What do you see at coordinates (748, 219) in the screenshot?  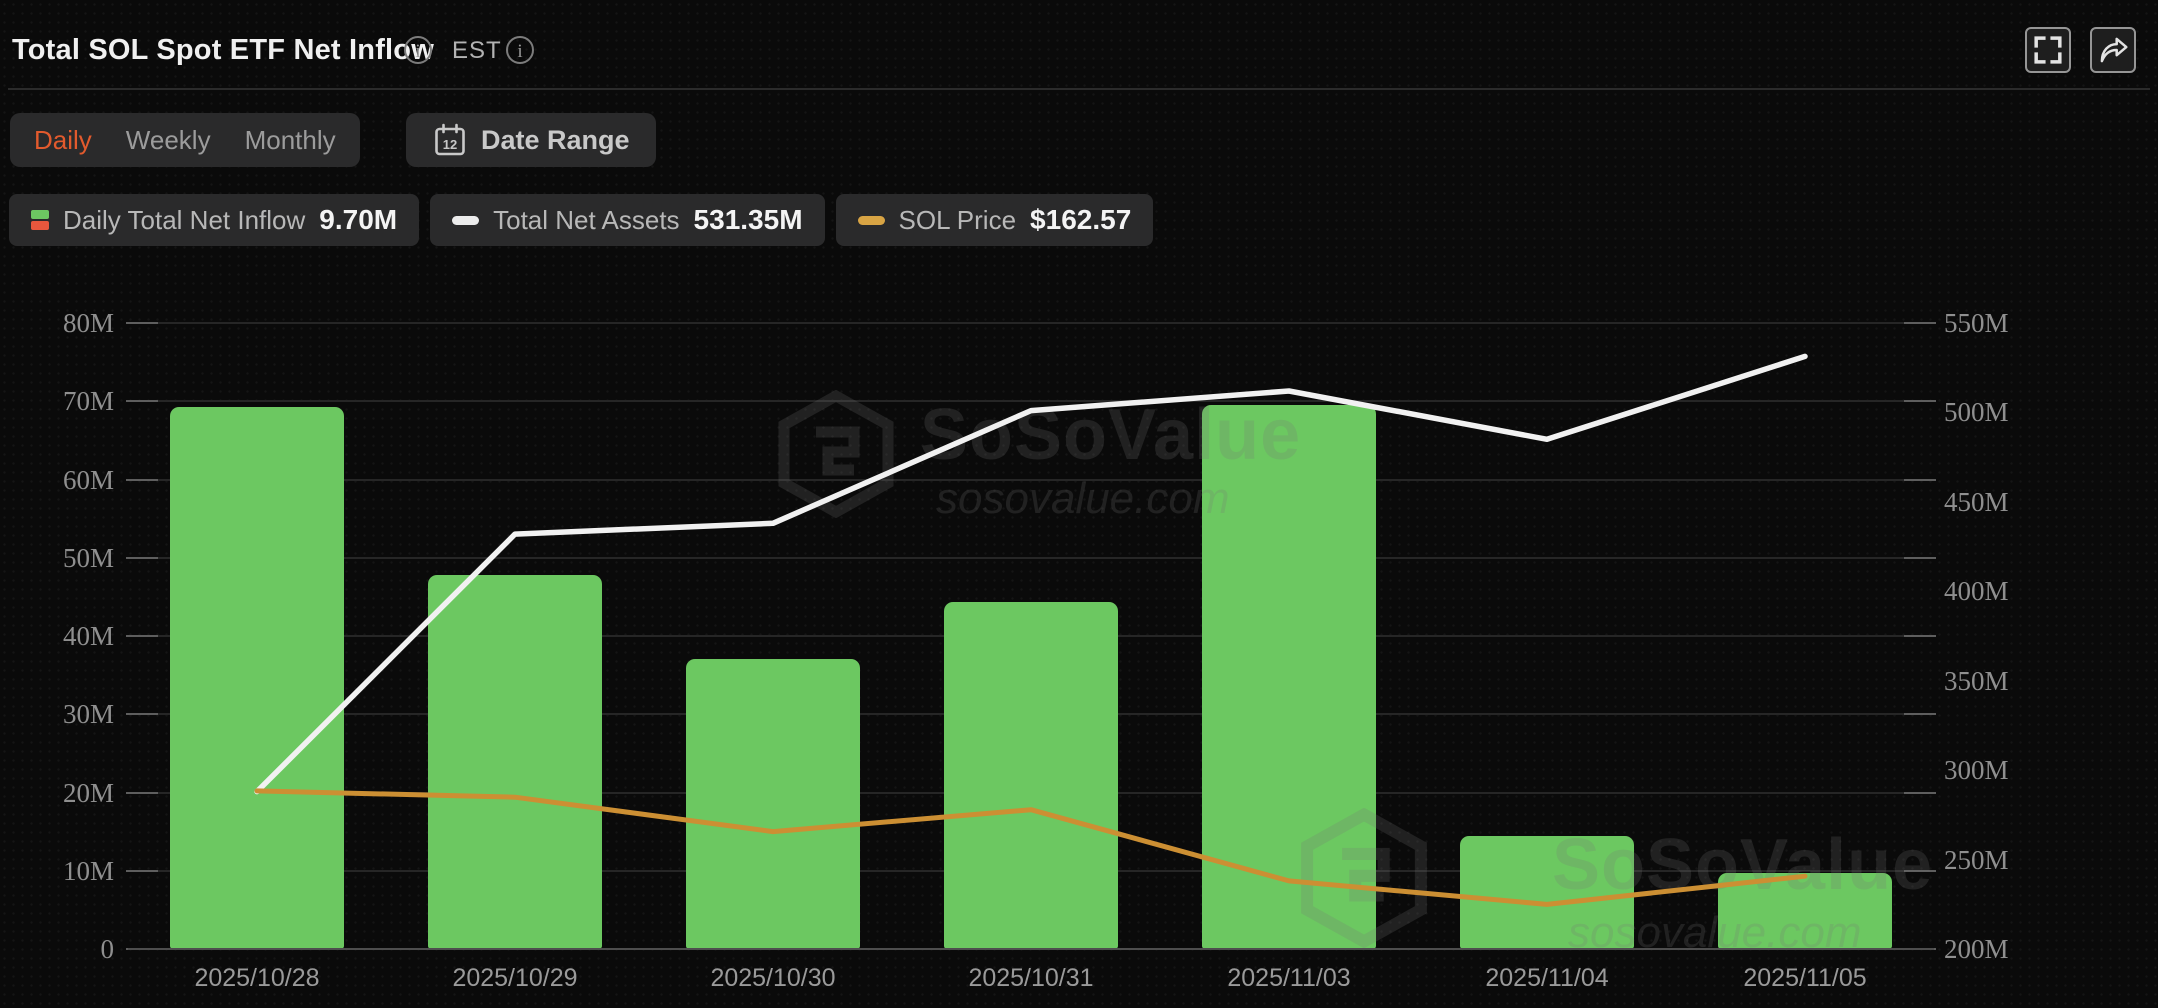 I see `legend-value: 531.35M` at bounding box center [748, 219].